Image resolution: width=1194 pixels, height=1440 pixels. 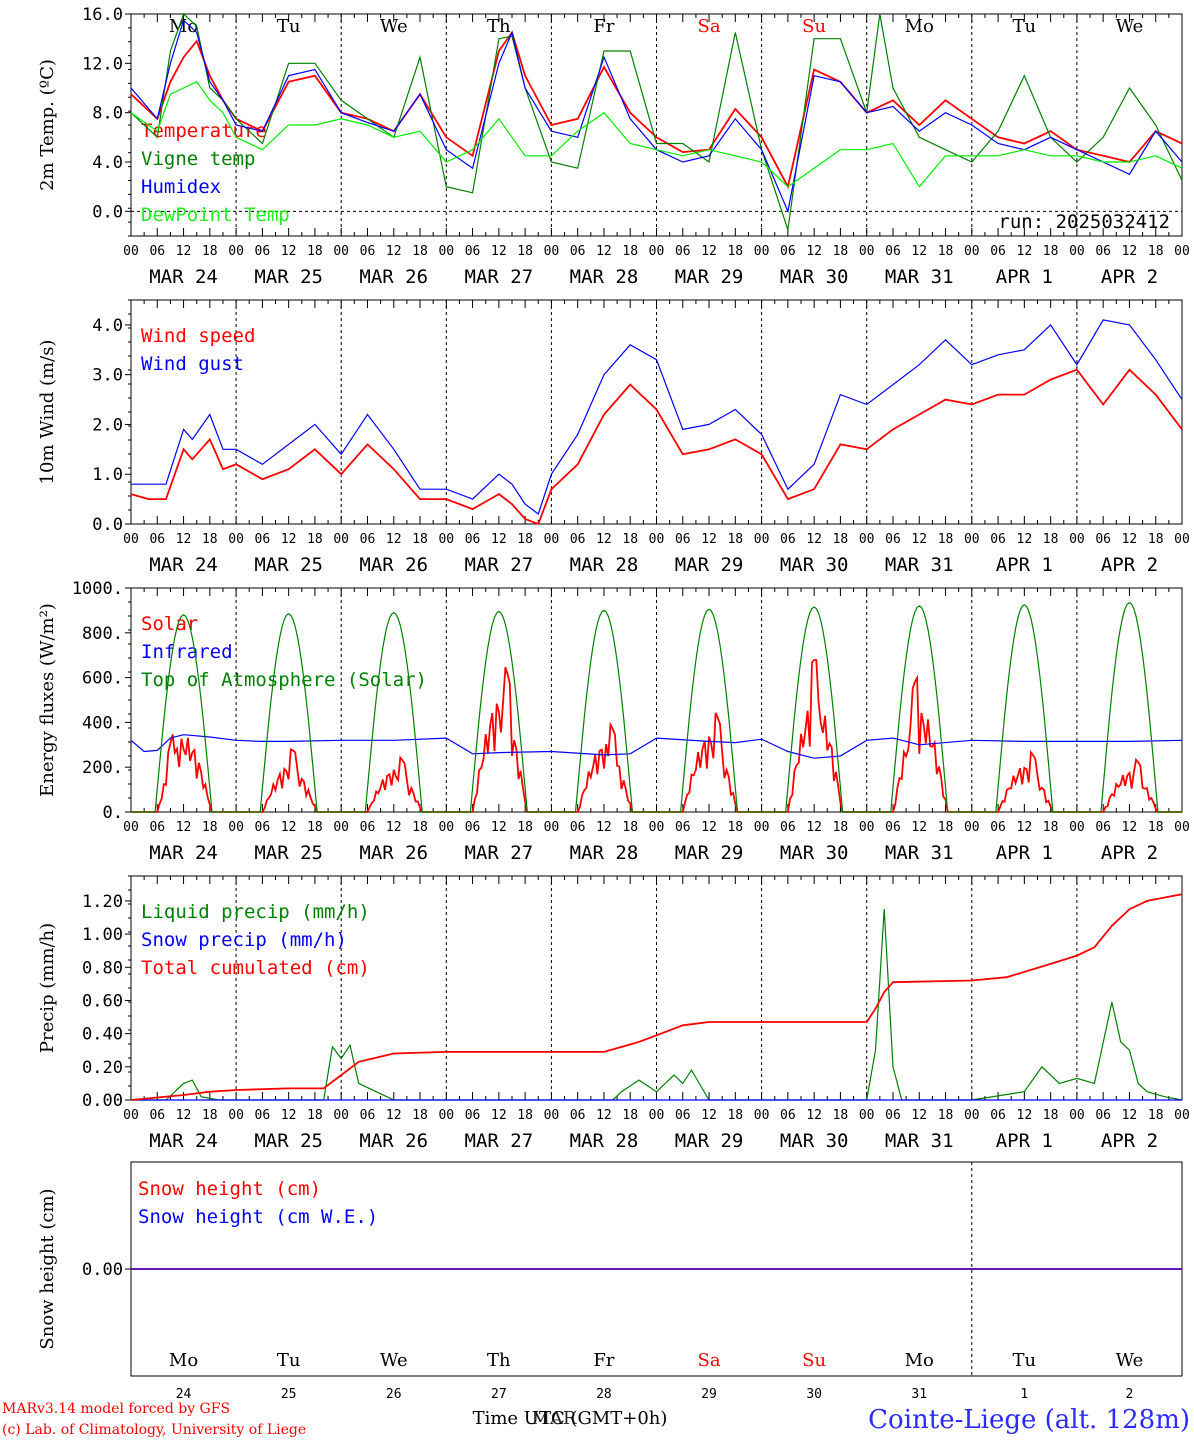 I want to click on day-number-label: 25, so click(x=289, y=1394).